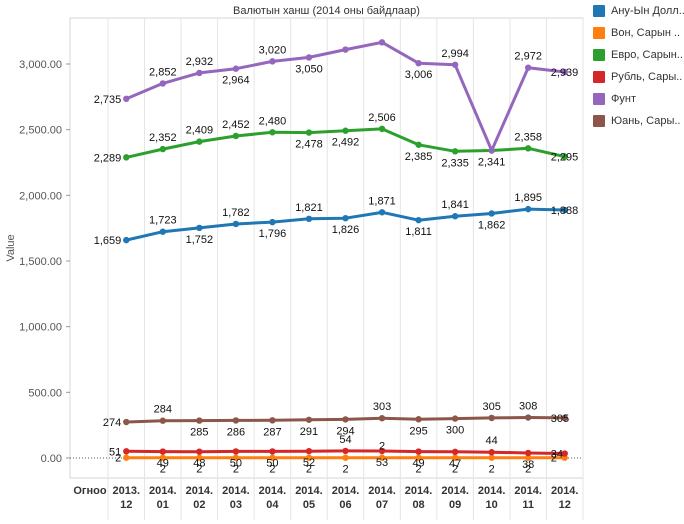 The image size is (684, 524). Describe the element at coordinates (637, 11) in the screenshot. I see `legend-item: Ану-Ын Долл..` at that location.